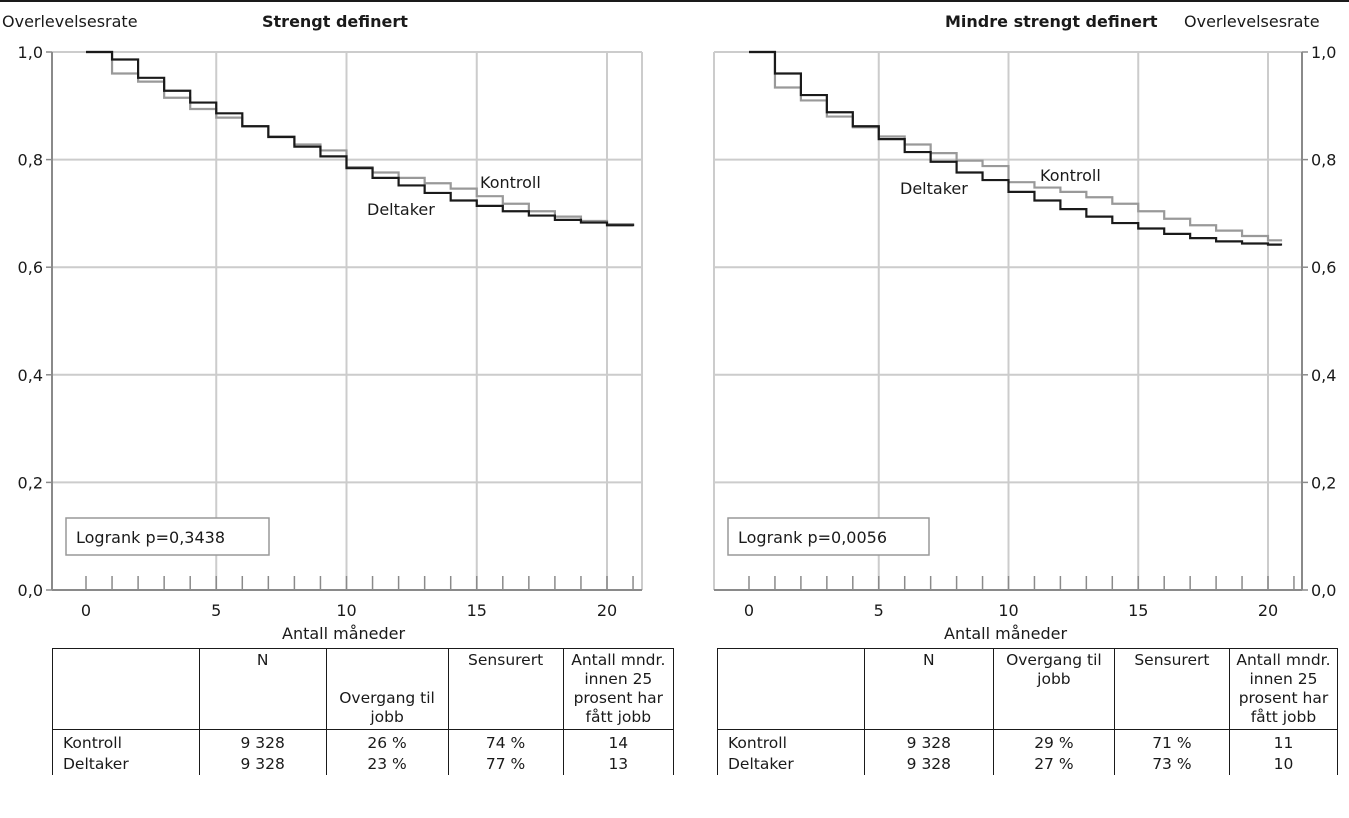 The height and width of the screenshot is (818, 1349). What do you see at coordinates (1283, 741) in the screenshot?
I see `cell-mndr: 11` at bounding box center [1283, 741].